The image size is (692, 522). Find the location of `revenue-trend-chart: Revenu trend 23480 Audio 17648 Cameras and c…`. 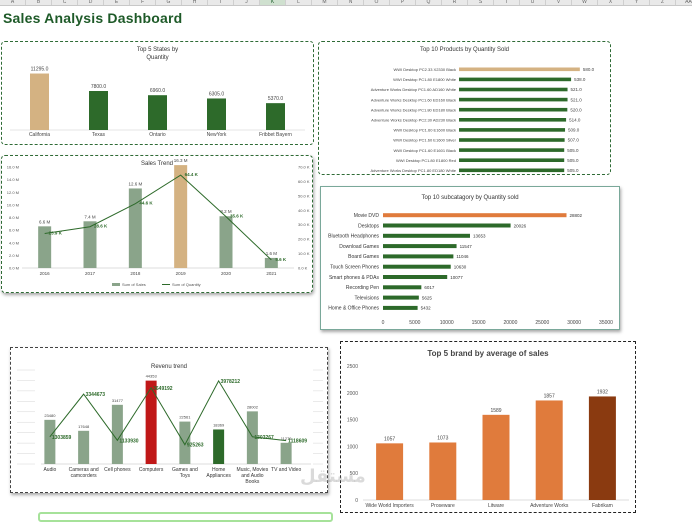

revenue-trend-chart: Revenu trend 23480 Audio 17648 Cameras and c… is located at coordinates (169, 420).